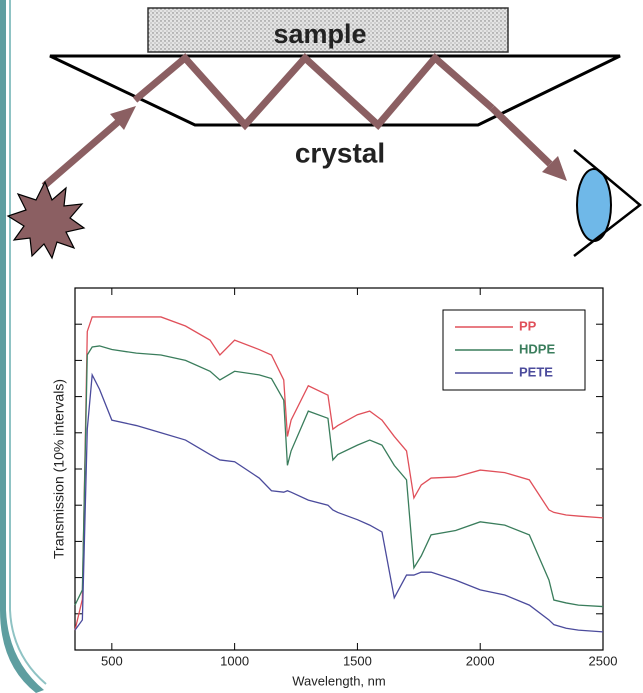  Describe the element at coordinates (357, 660) in the screenshot. I see `x-tick-label: 1500` at that location.